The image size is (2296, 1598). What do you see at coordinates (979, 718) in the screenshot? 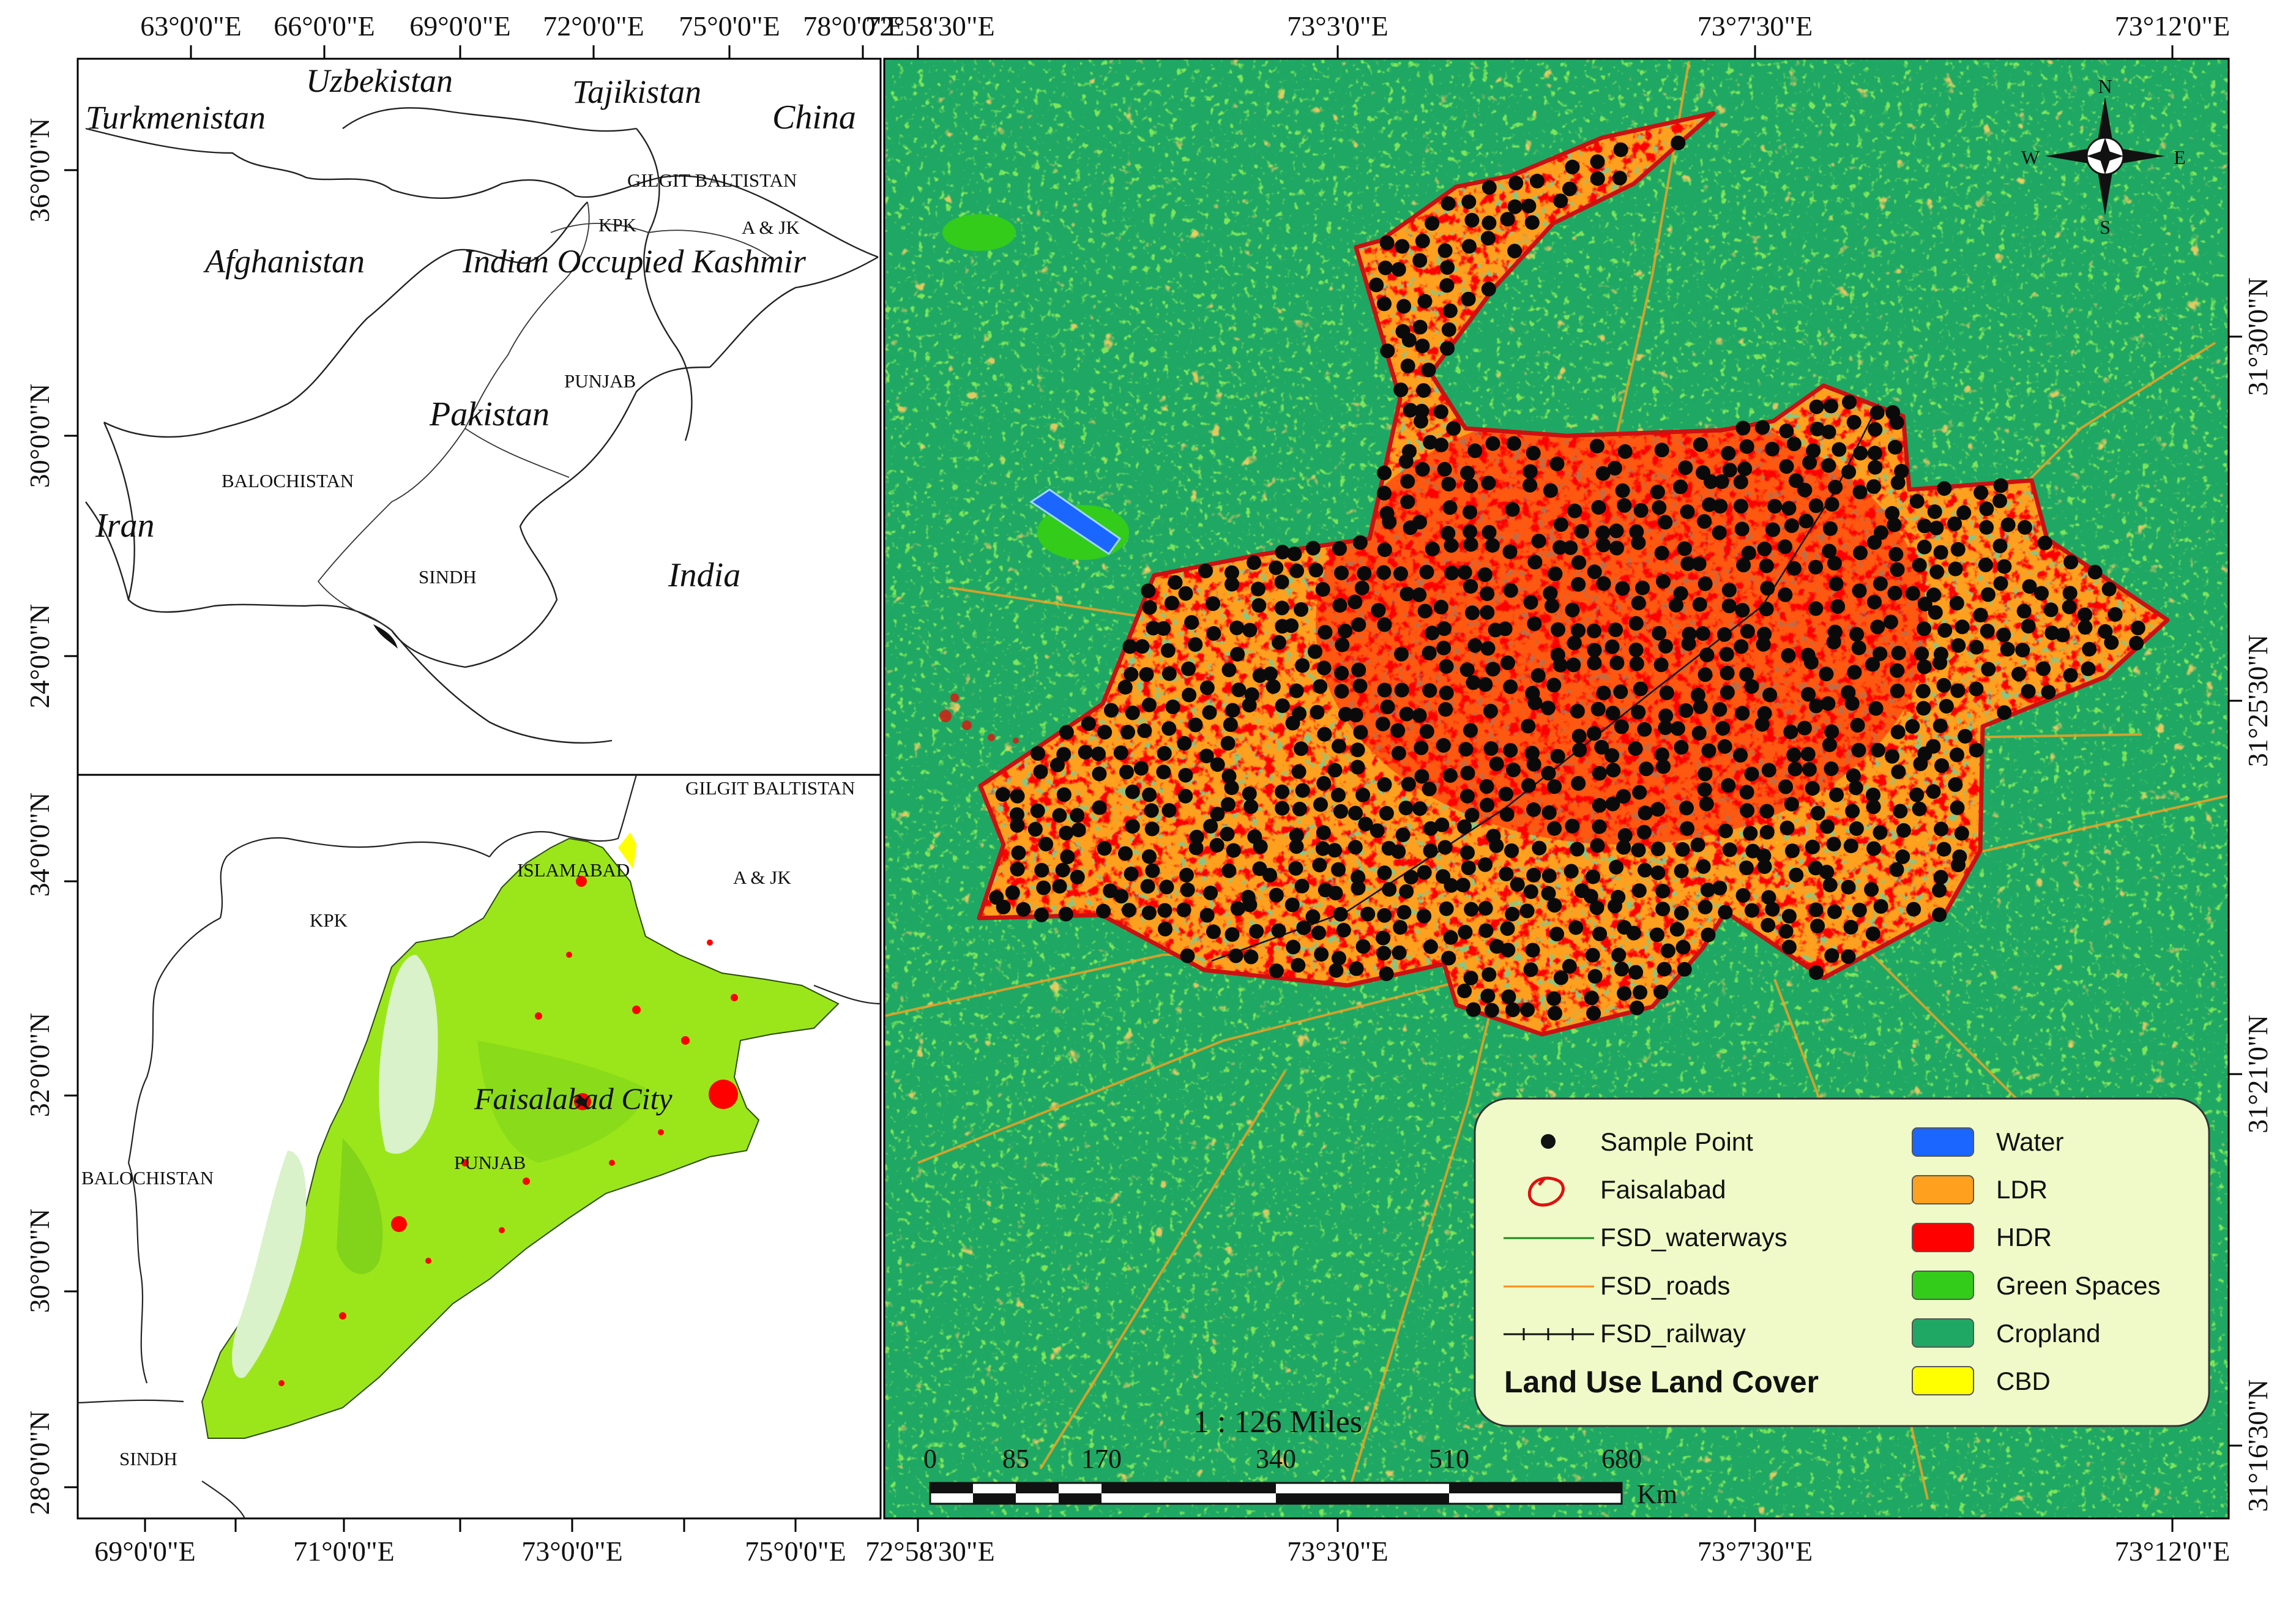
I see `hdr-patches-outside` at bounding box center [979, 718].